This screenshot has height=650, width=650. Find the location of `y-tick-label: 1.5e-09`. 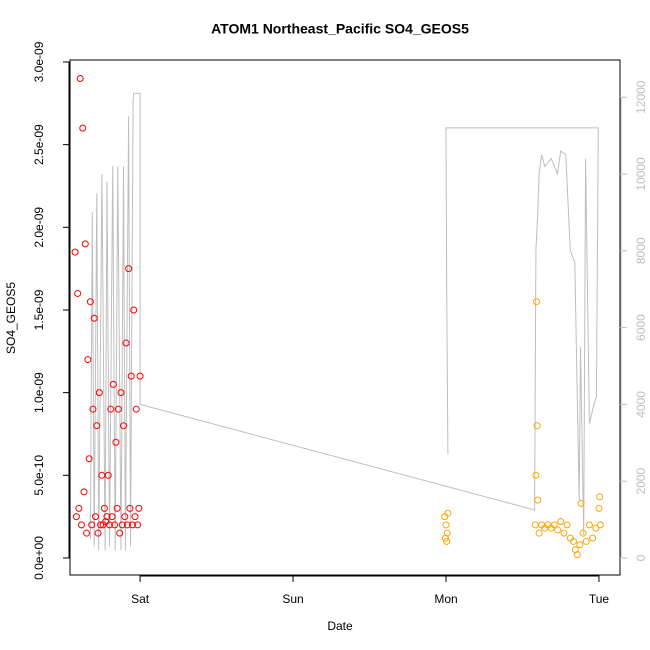

y-tick-label: 1.5e-09 is located at coordinates (39, 309).